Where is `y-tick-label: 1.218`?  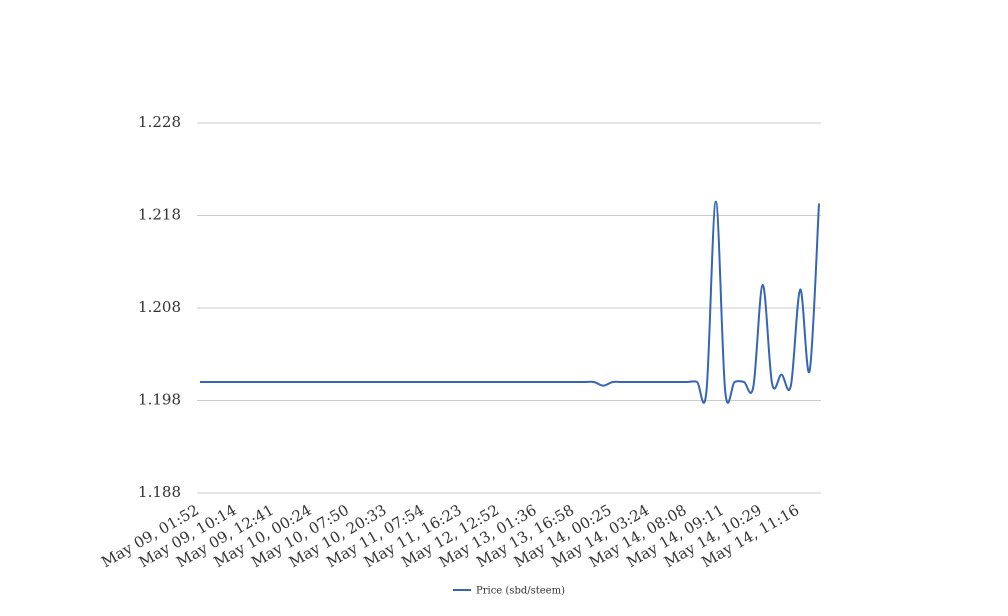
y-tick-label: 1.218 is located at coordinates (159, 215).